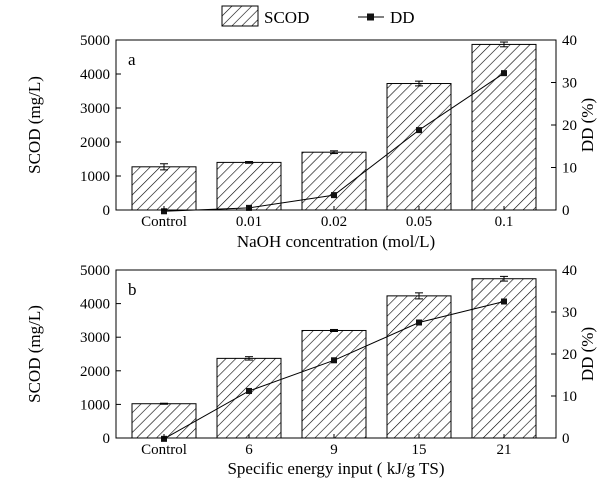  What do you see at coordinates (249, 222) in the screenshot?
I see `x-tick-label: 0.01` at bounding box center [249, 222].